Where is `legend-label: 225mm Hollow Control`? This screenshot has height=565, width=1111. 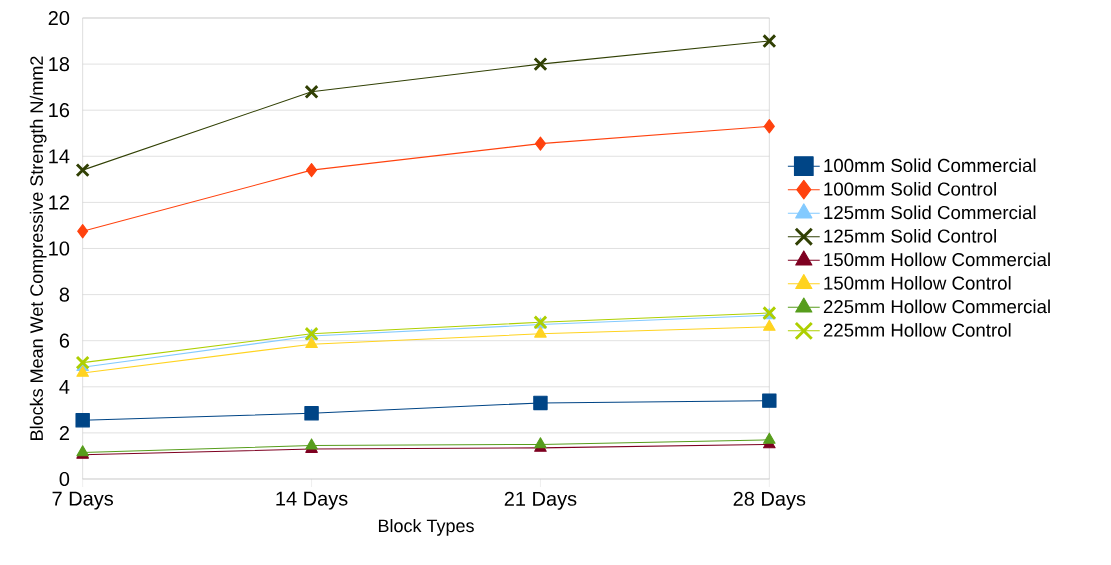
legend-label: 225mm Hollow Control is located at coordinates (917, 330).